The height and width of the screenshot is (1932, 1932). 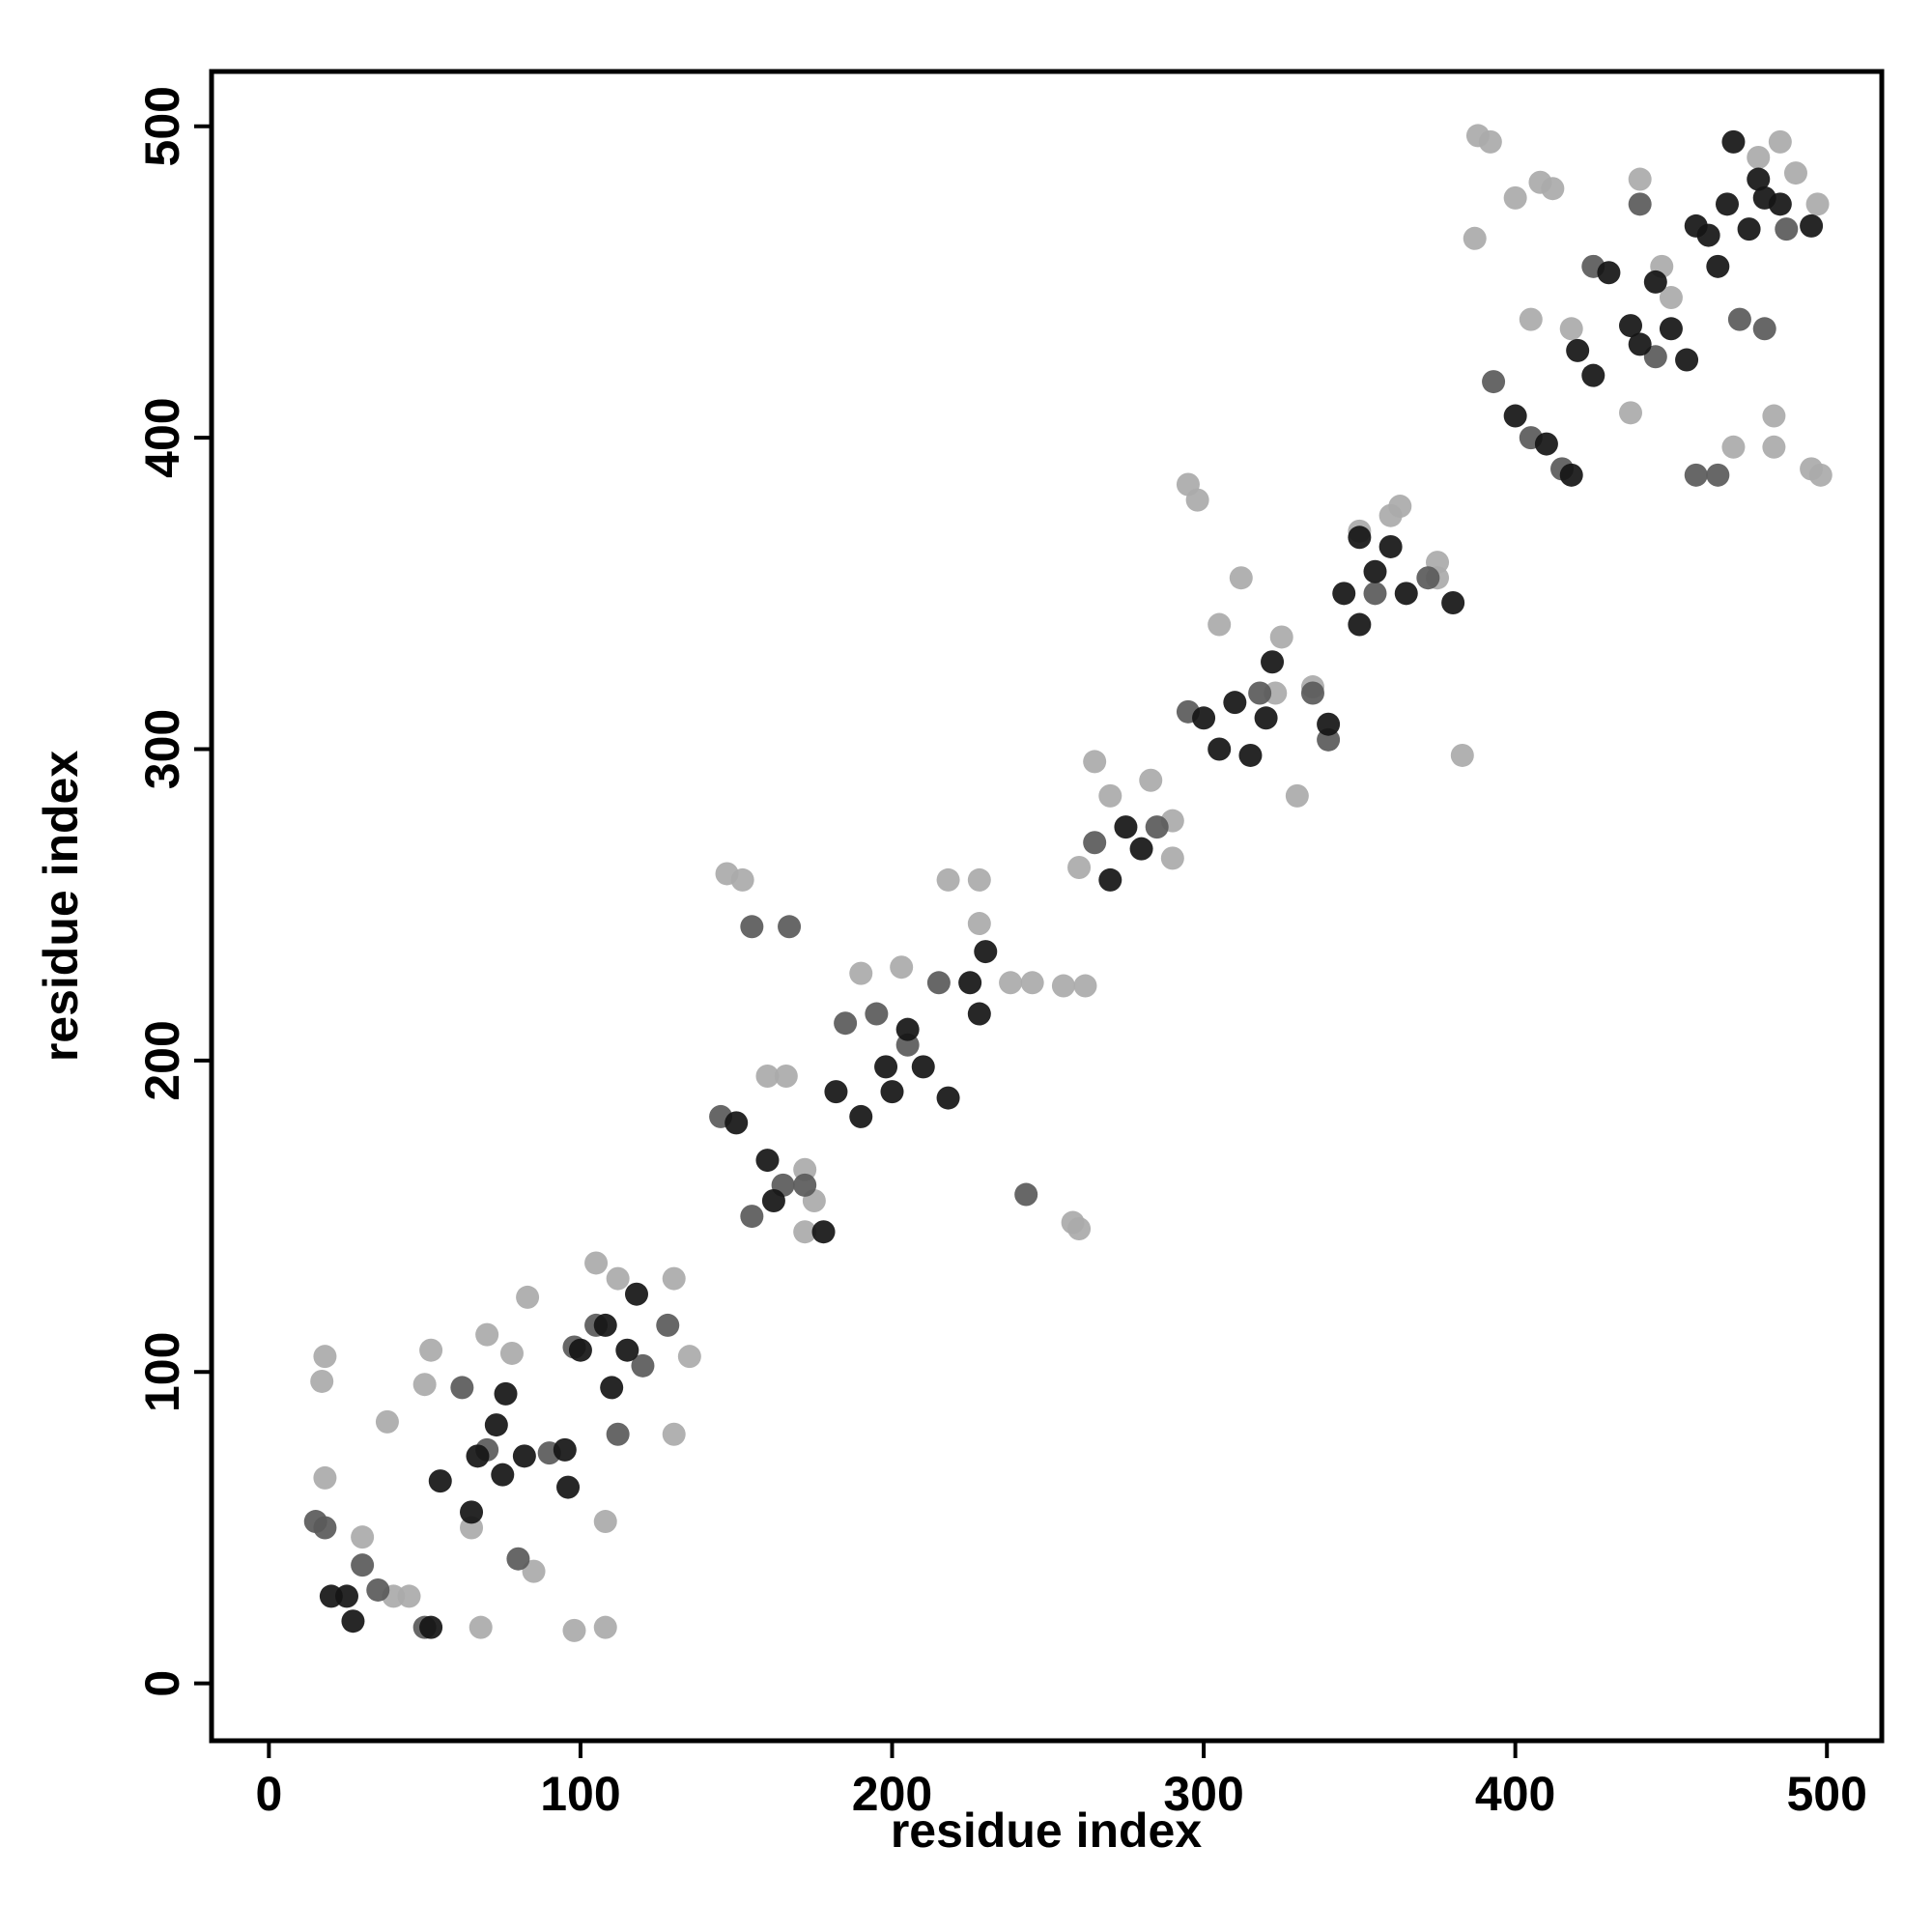 I want to click on y-tick-label: 400, so click(x=162, y=437).